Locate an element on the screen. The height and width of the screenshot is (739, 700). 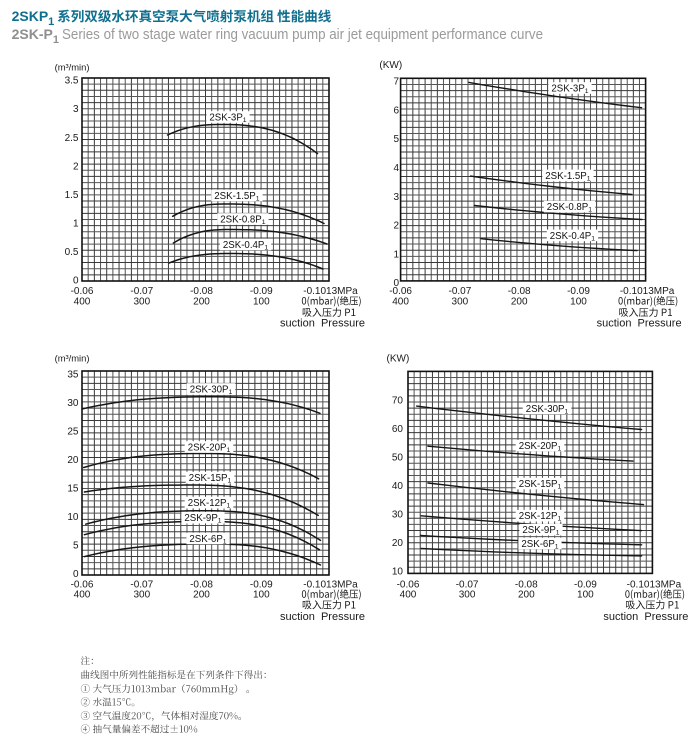
svg-text: 7 is located at coordinates (396, 82).